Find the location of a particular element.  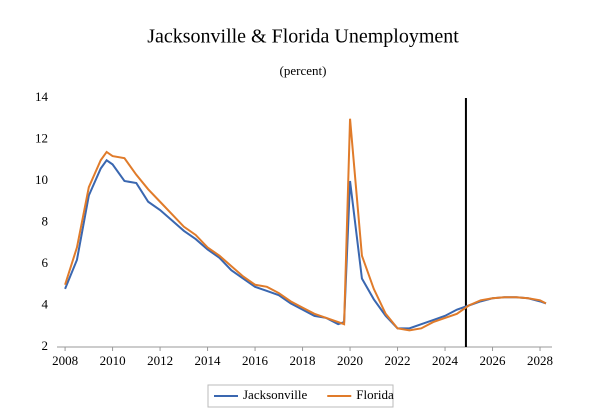

x-tick-label: 2016 is located at coordinates (255, 360).